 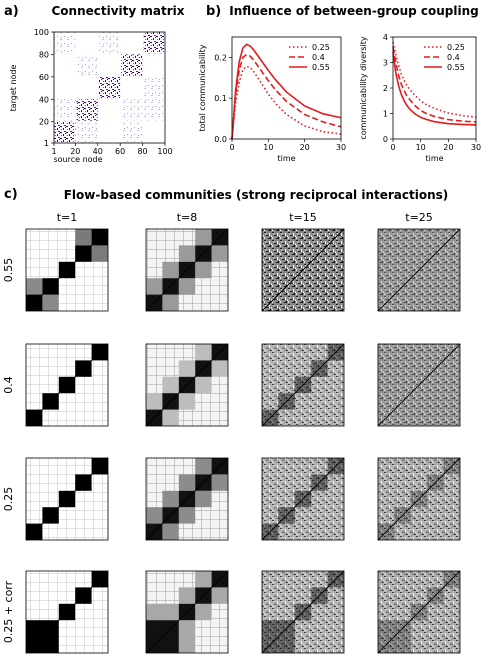 What do you see at coordinates (13, 88) in the screenshot?
I see `panel-a-ylabel: target node` at bounding box center [13, 88].